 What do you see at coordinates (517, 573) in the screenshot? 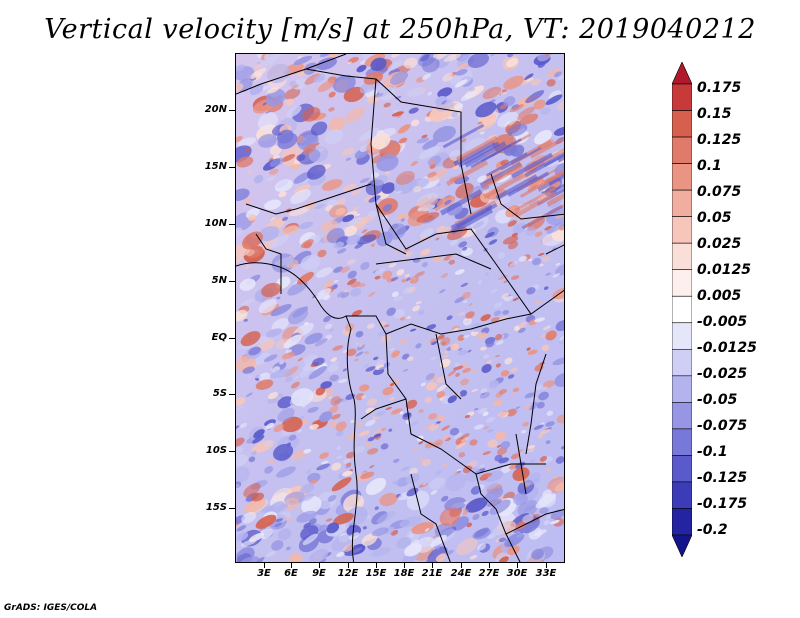
I see `lon-label: 30E` at bounding box center [517, 573].